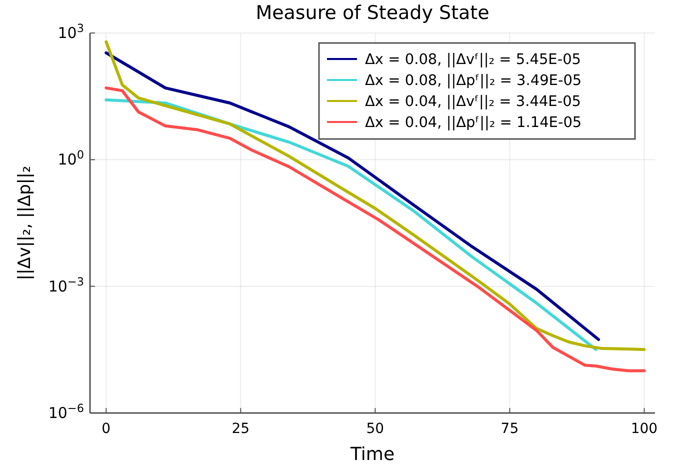 The height and width of the screenshot is (468, 673). I want to click on y-tick-label: 10$^{0}$, so click(71, 158).